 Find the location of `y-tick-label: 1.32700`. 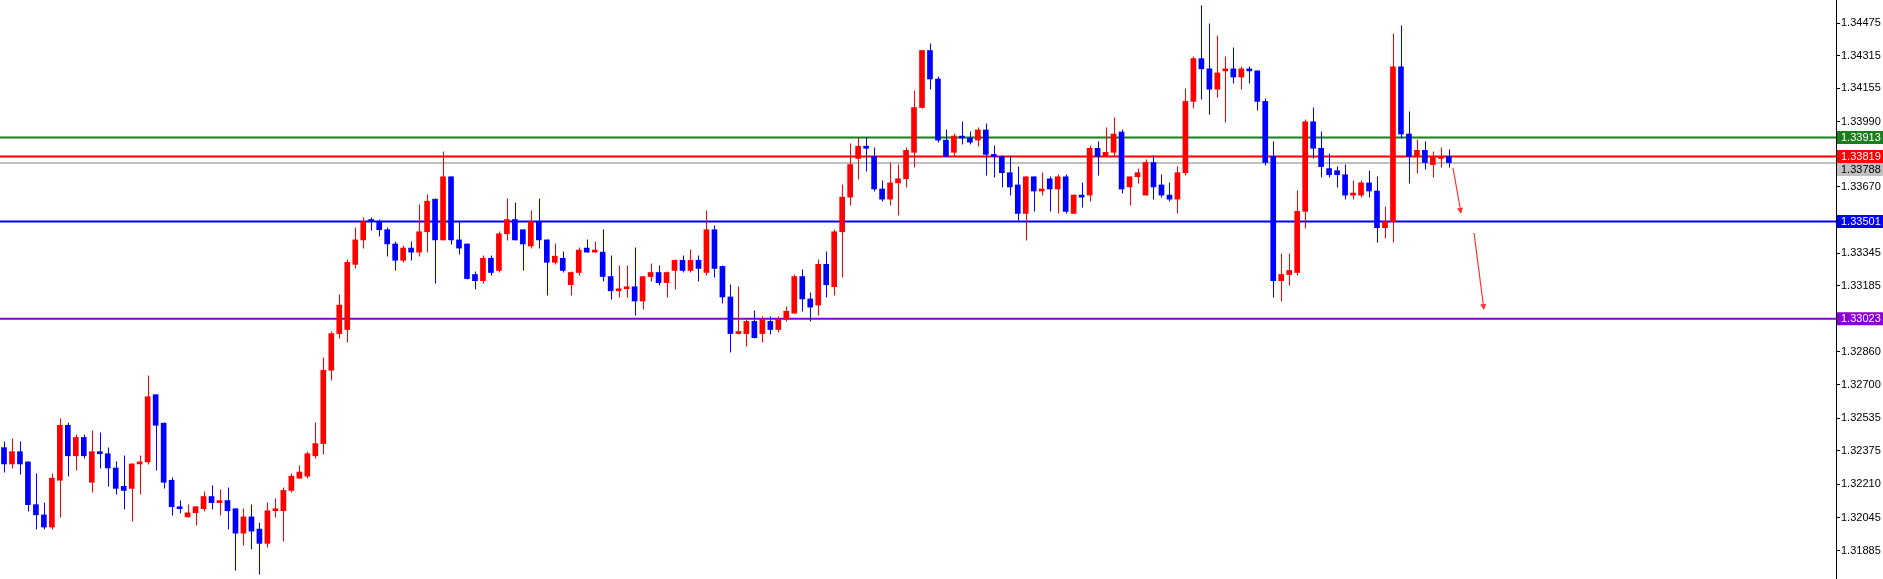

y-tick-label: 1.32700 is located at coordinates (1861, 383).